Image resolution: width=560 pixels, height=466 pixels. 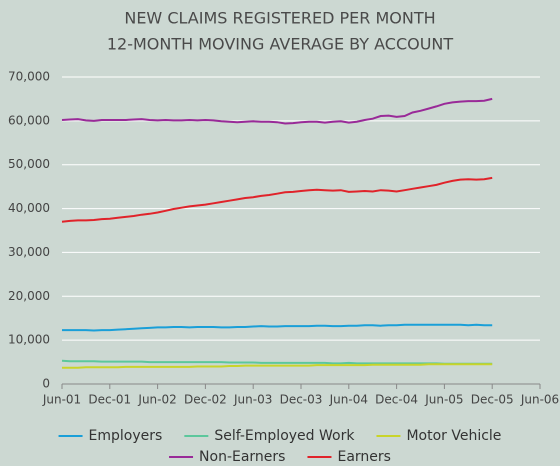 I want to click on x-tick-label: Dec-05, so click(x=492, y=400).